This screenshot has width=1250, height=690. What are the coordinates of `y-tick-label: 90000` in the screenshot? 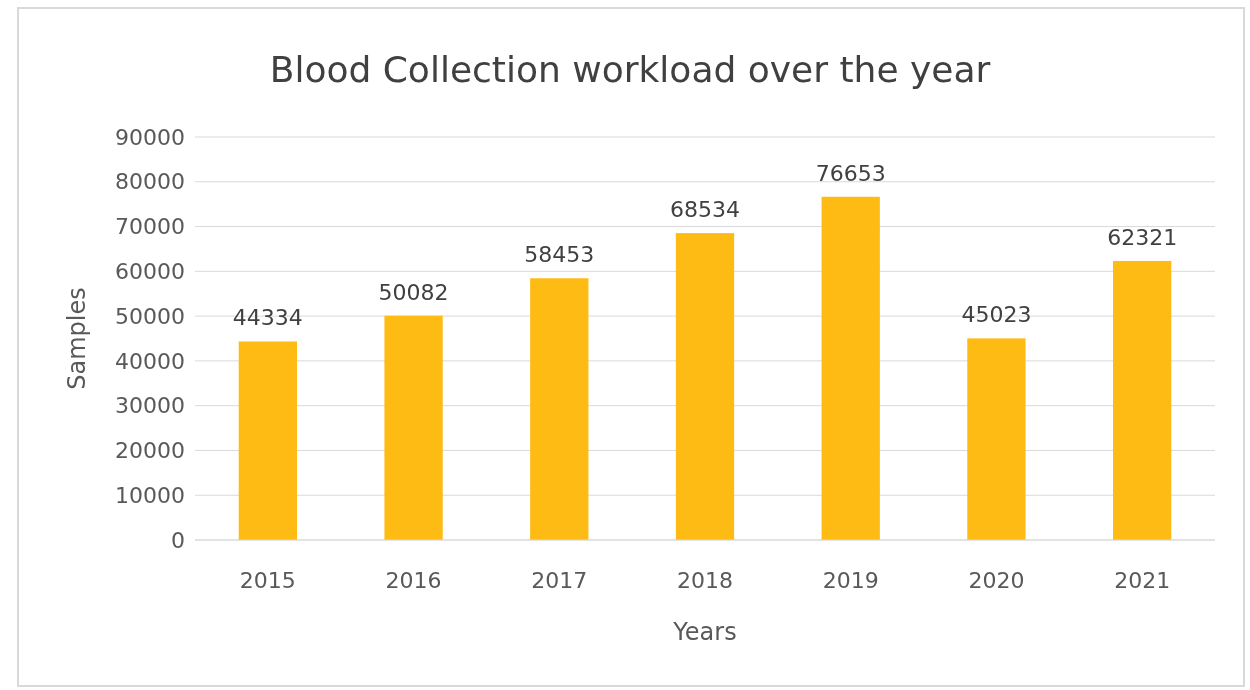 It's located at (150, 137).